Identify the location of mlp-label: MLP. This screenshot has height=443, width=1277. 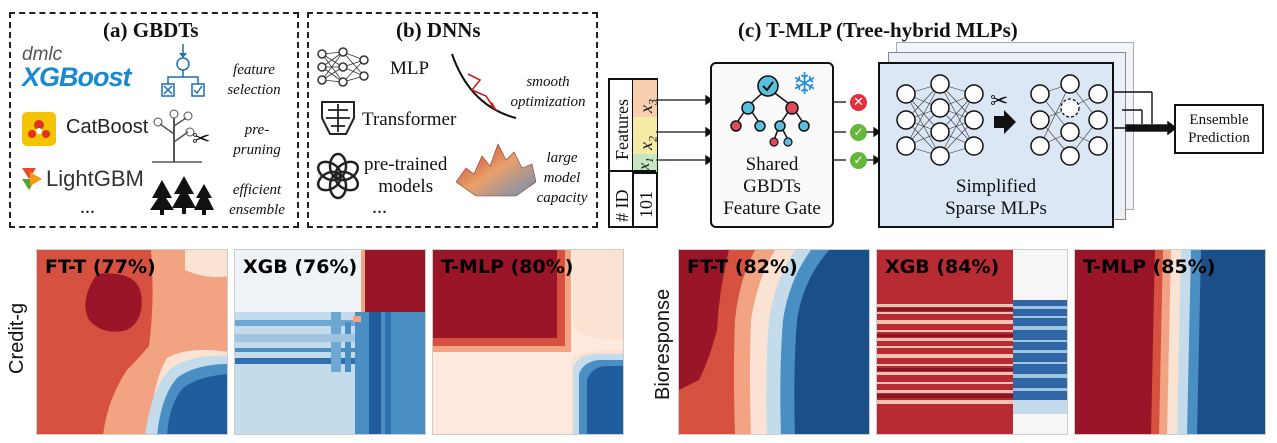
(410, 68).